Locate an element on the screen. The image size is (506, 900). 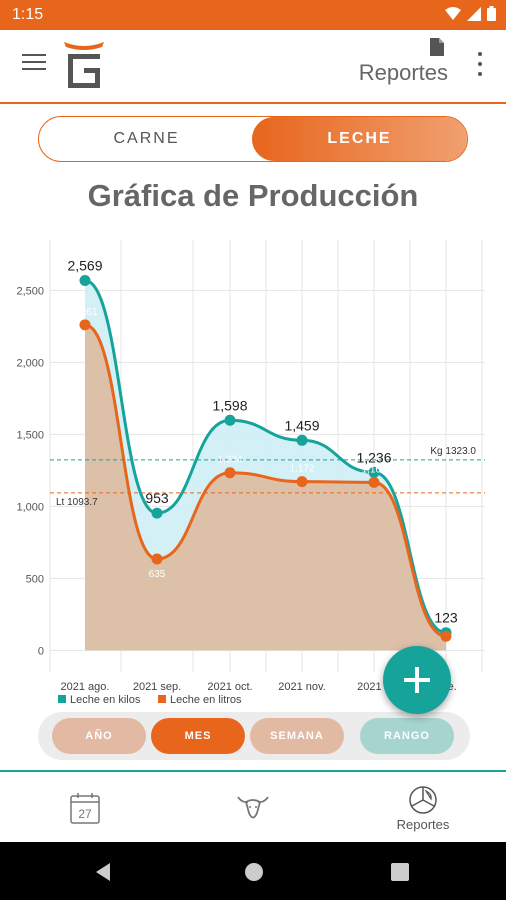
data-label-kilos: 1,459 is located at coordinates (301, 425).